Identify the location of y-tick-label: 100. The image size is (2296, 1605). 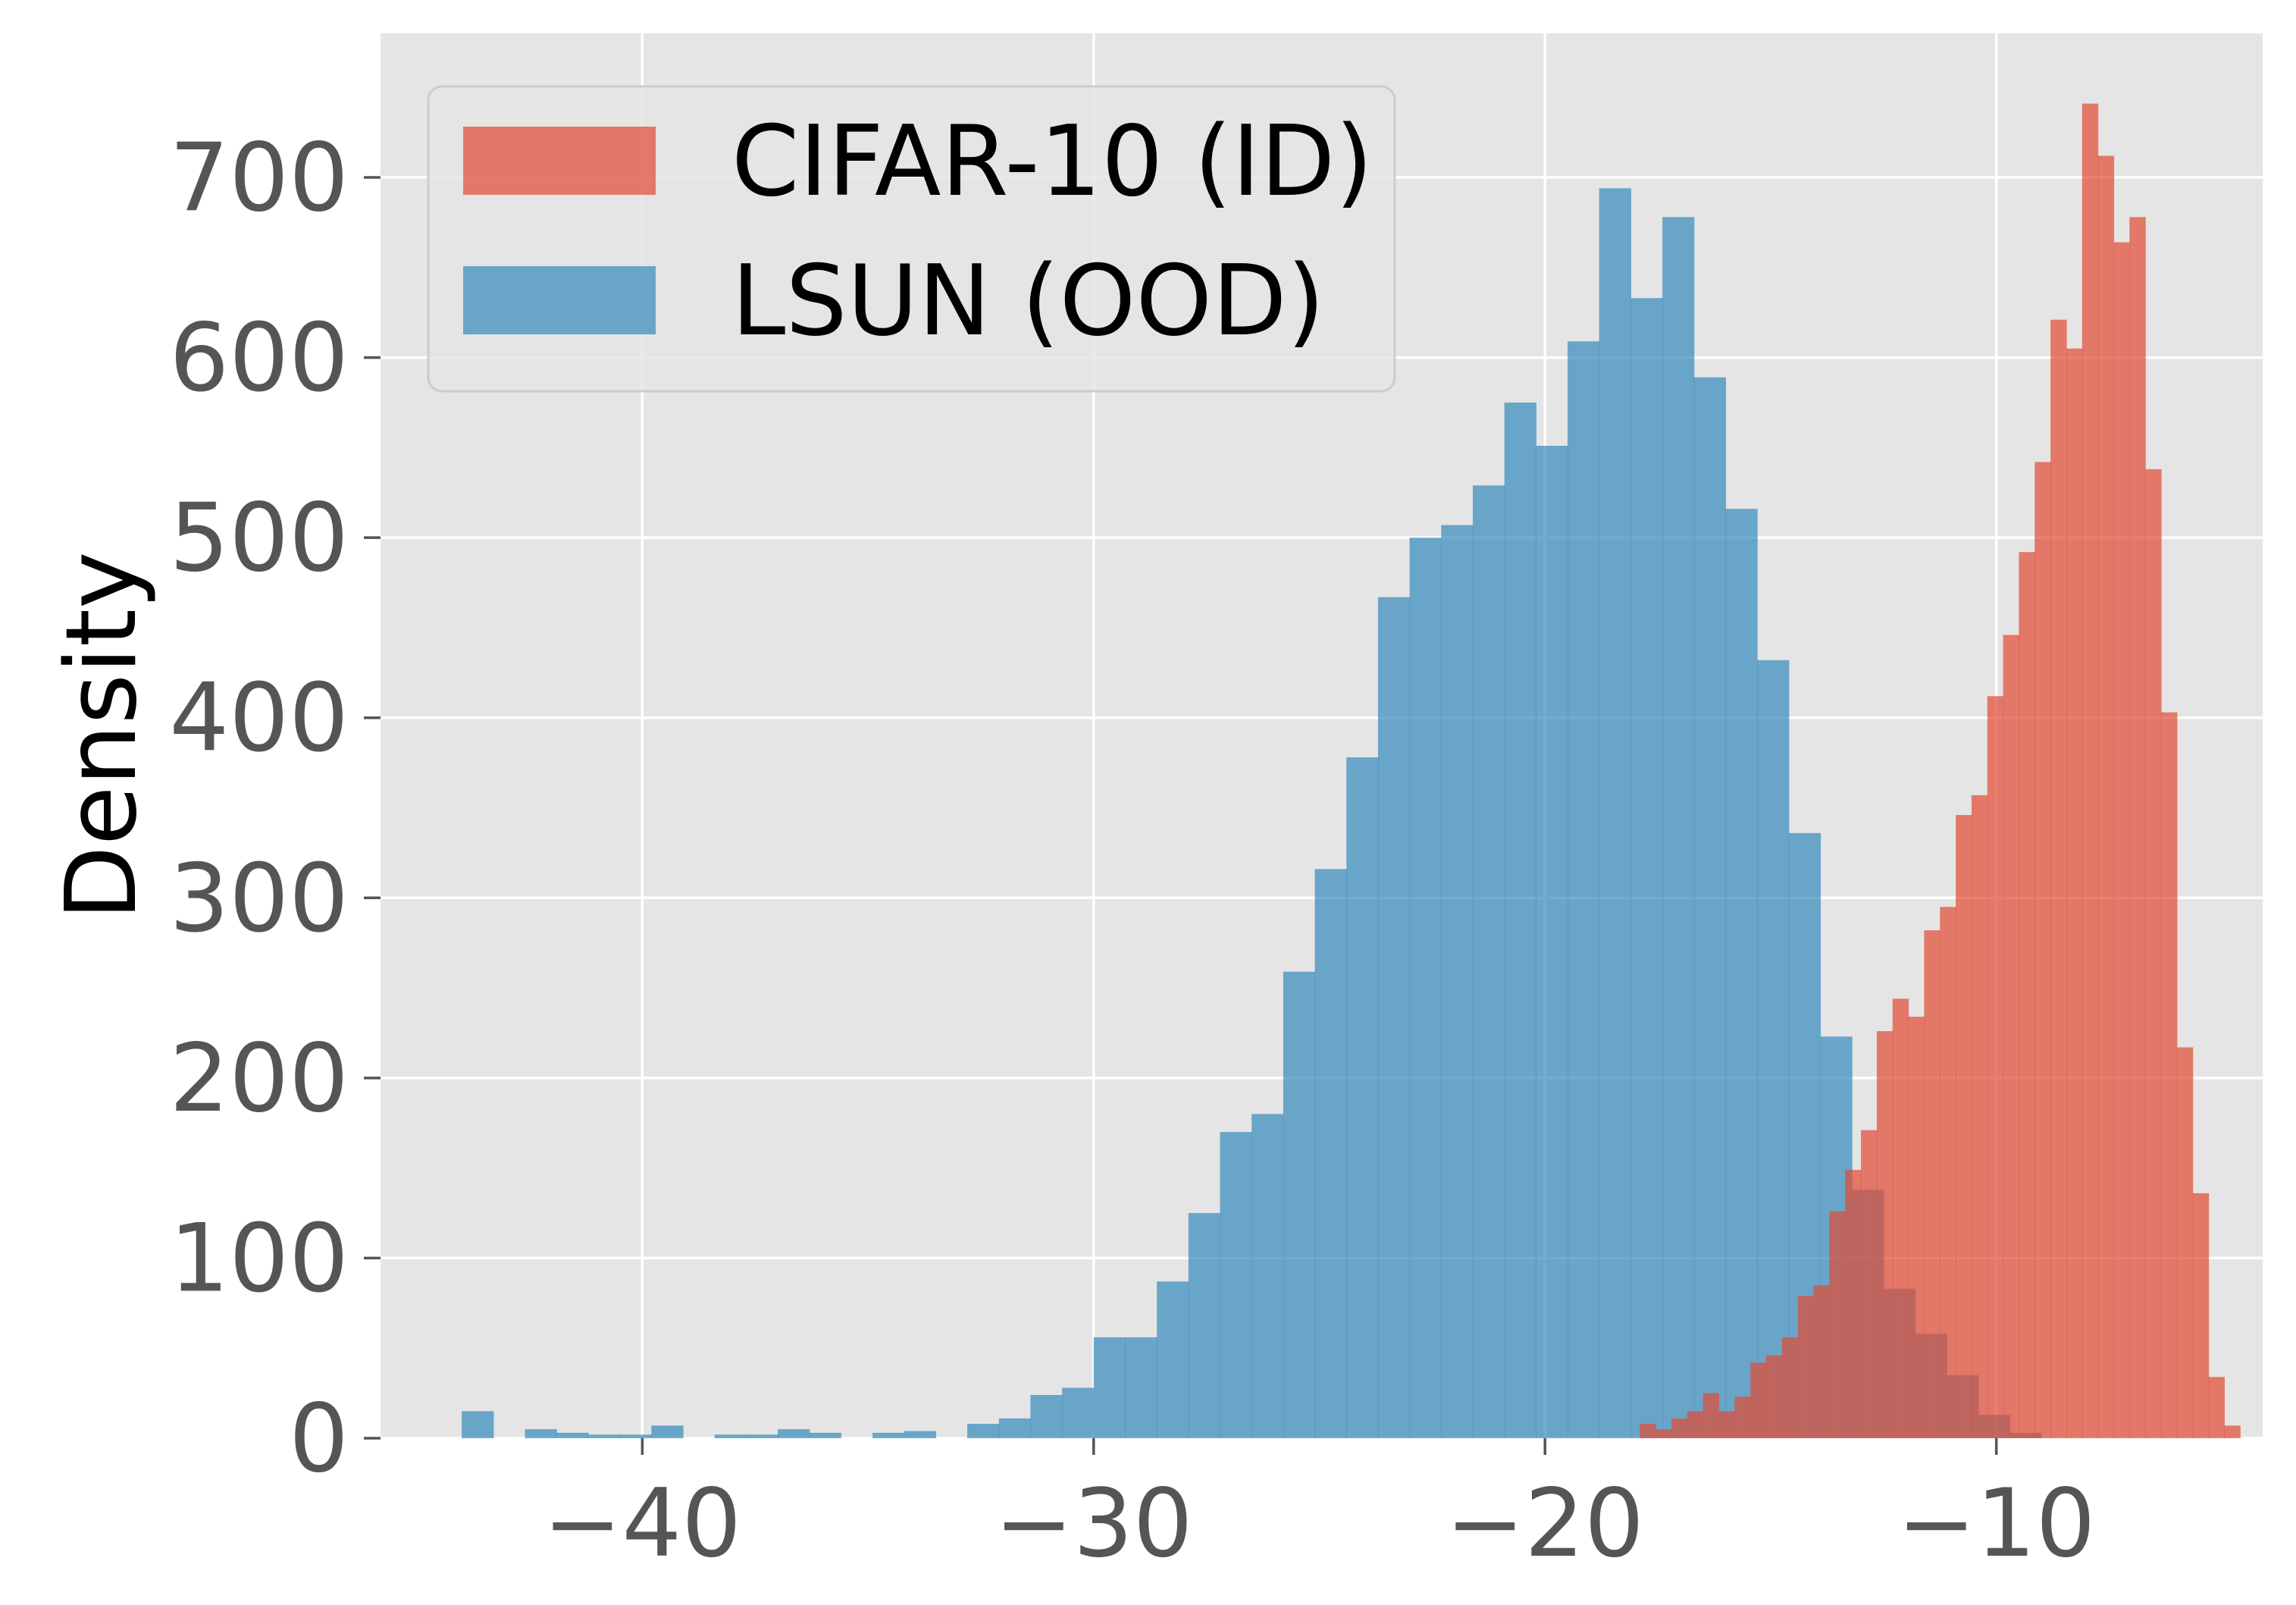
(259, 1258).